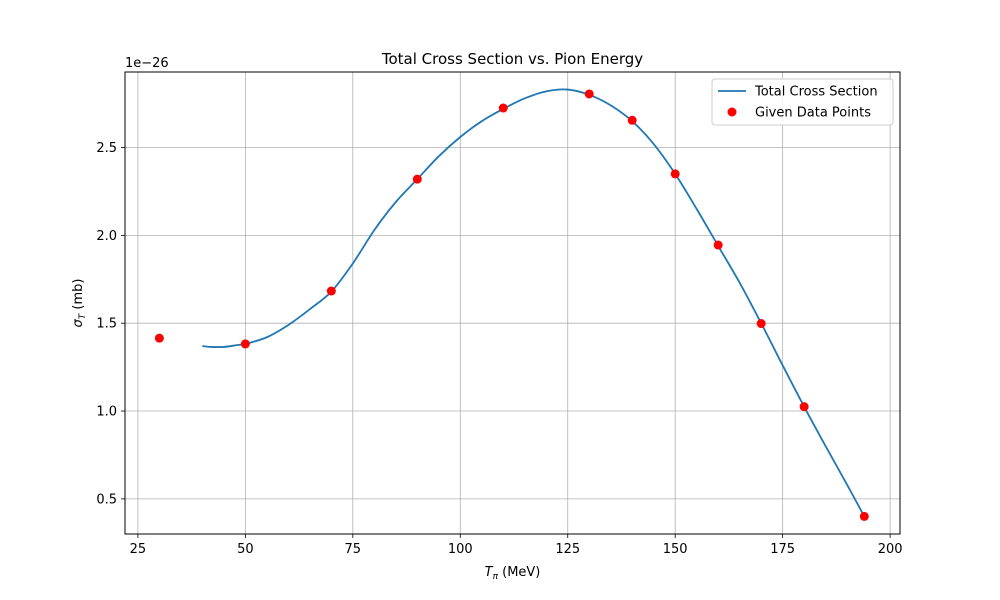 This screenshot has width=1000, height=600. What do you see at coordinates (782, 549) in the screenshot?
I see `x-tick-label: 175` at bounding box center [782, 549].